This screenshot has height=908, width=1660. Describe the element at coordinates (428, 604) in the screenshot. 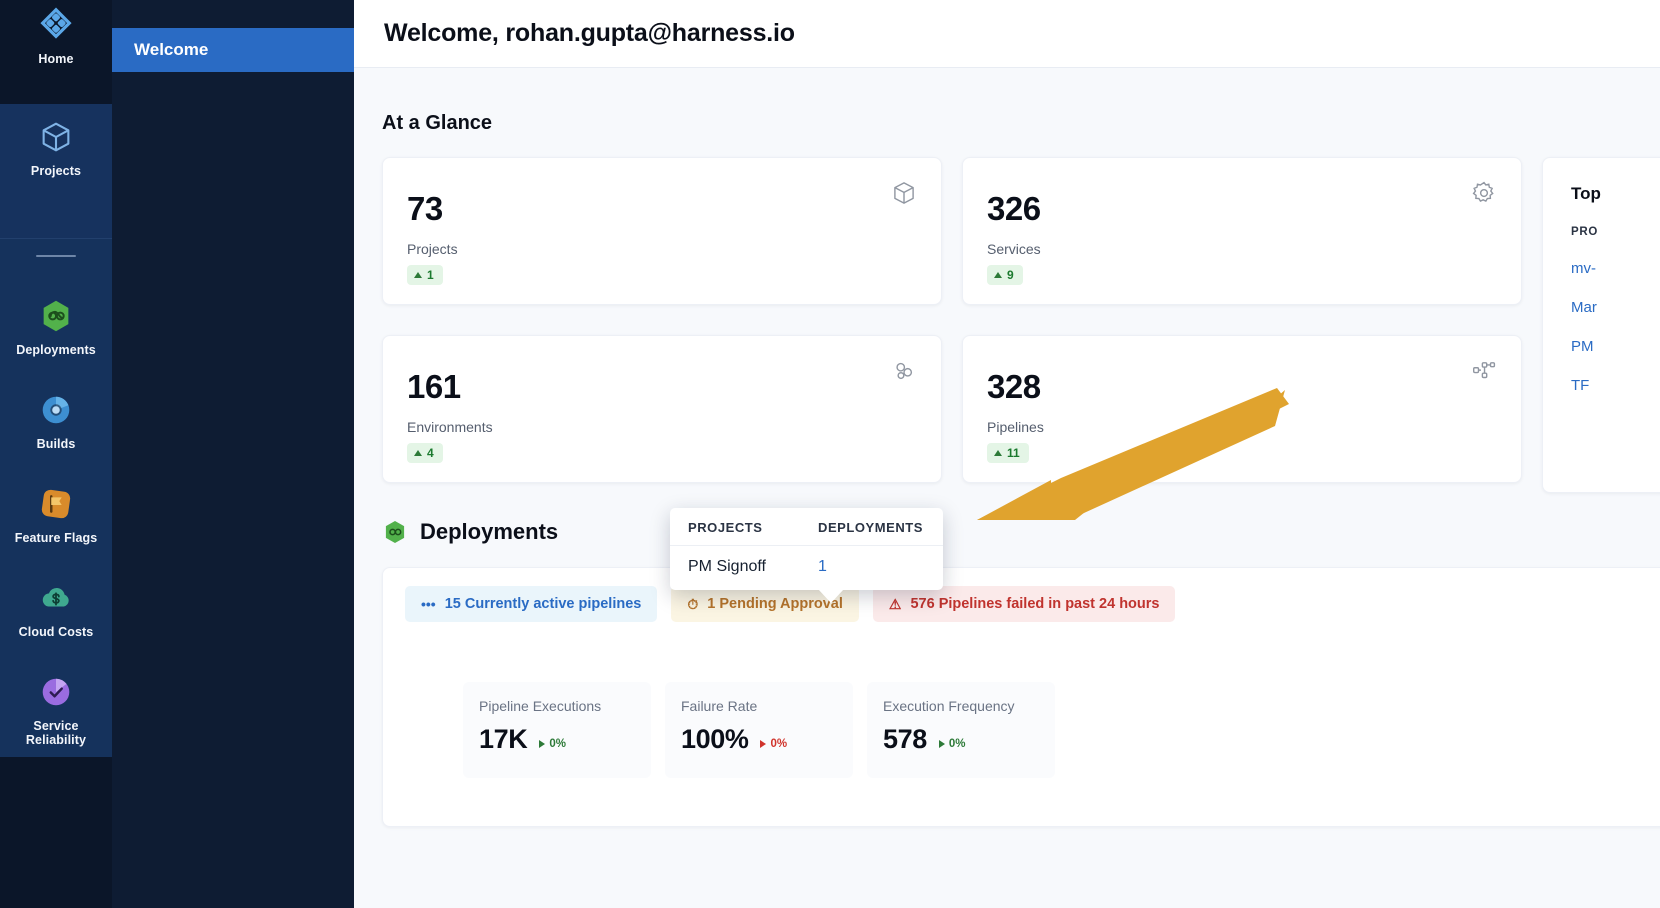

I see `dots-icon: •••` at that location.